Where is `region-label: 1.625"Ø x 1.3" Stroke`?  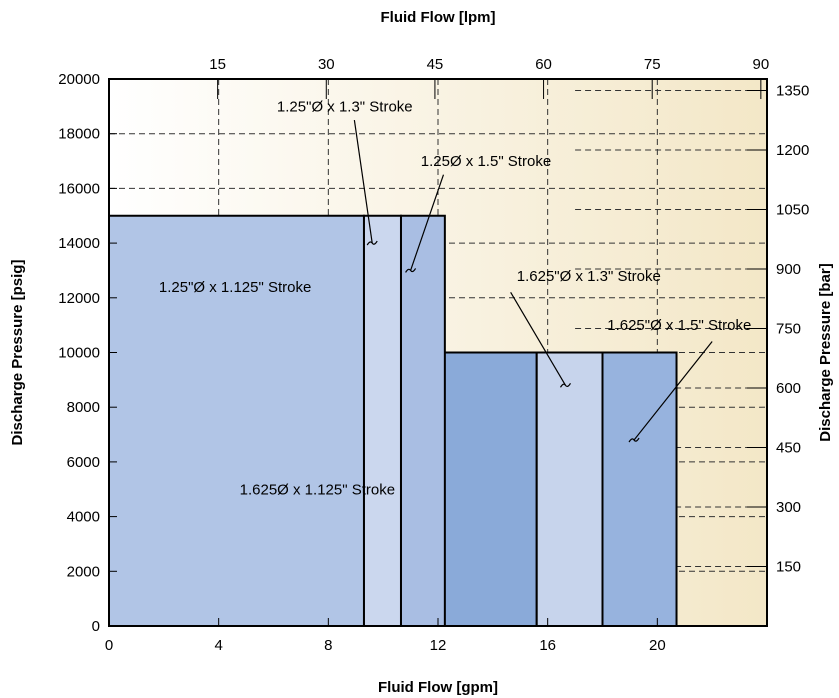
region-label: 1.625"Ø x 1.3" Stroke is located at coordinates (589, 276).